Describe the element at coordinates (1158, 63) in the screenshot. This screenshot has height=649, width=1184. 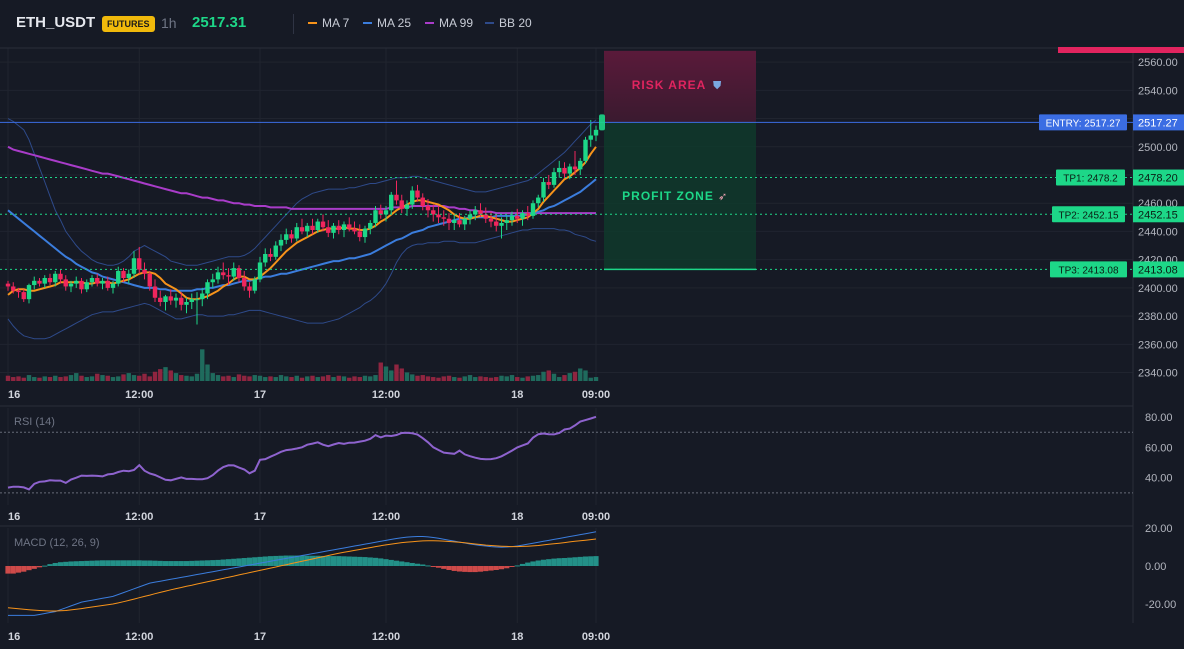
I see `price-tick-label: 2560.00` at that location.